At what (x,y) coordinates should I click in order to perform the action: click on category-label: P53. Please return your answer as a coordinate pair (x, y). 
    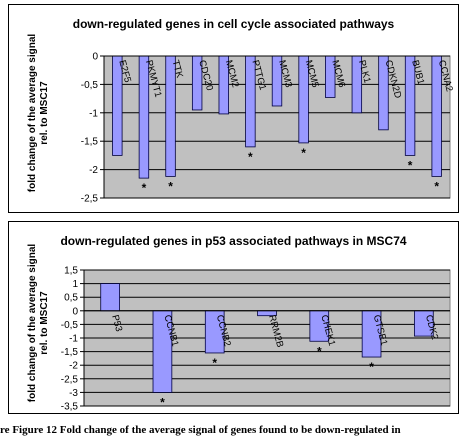
    Looking at the image, I should click on (116, 323).